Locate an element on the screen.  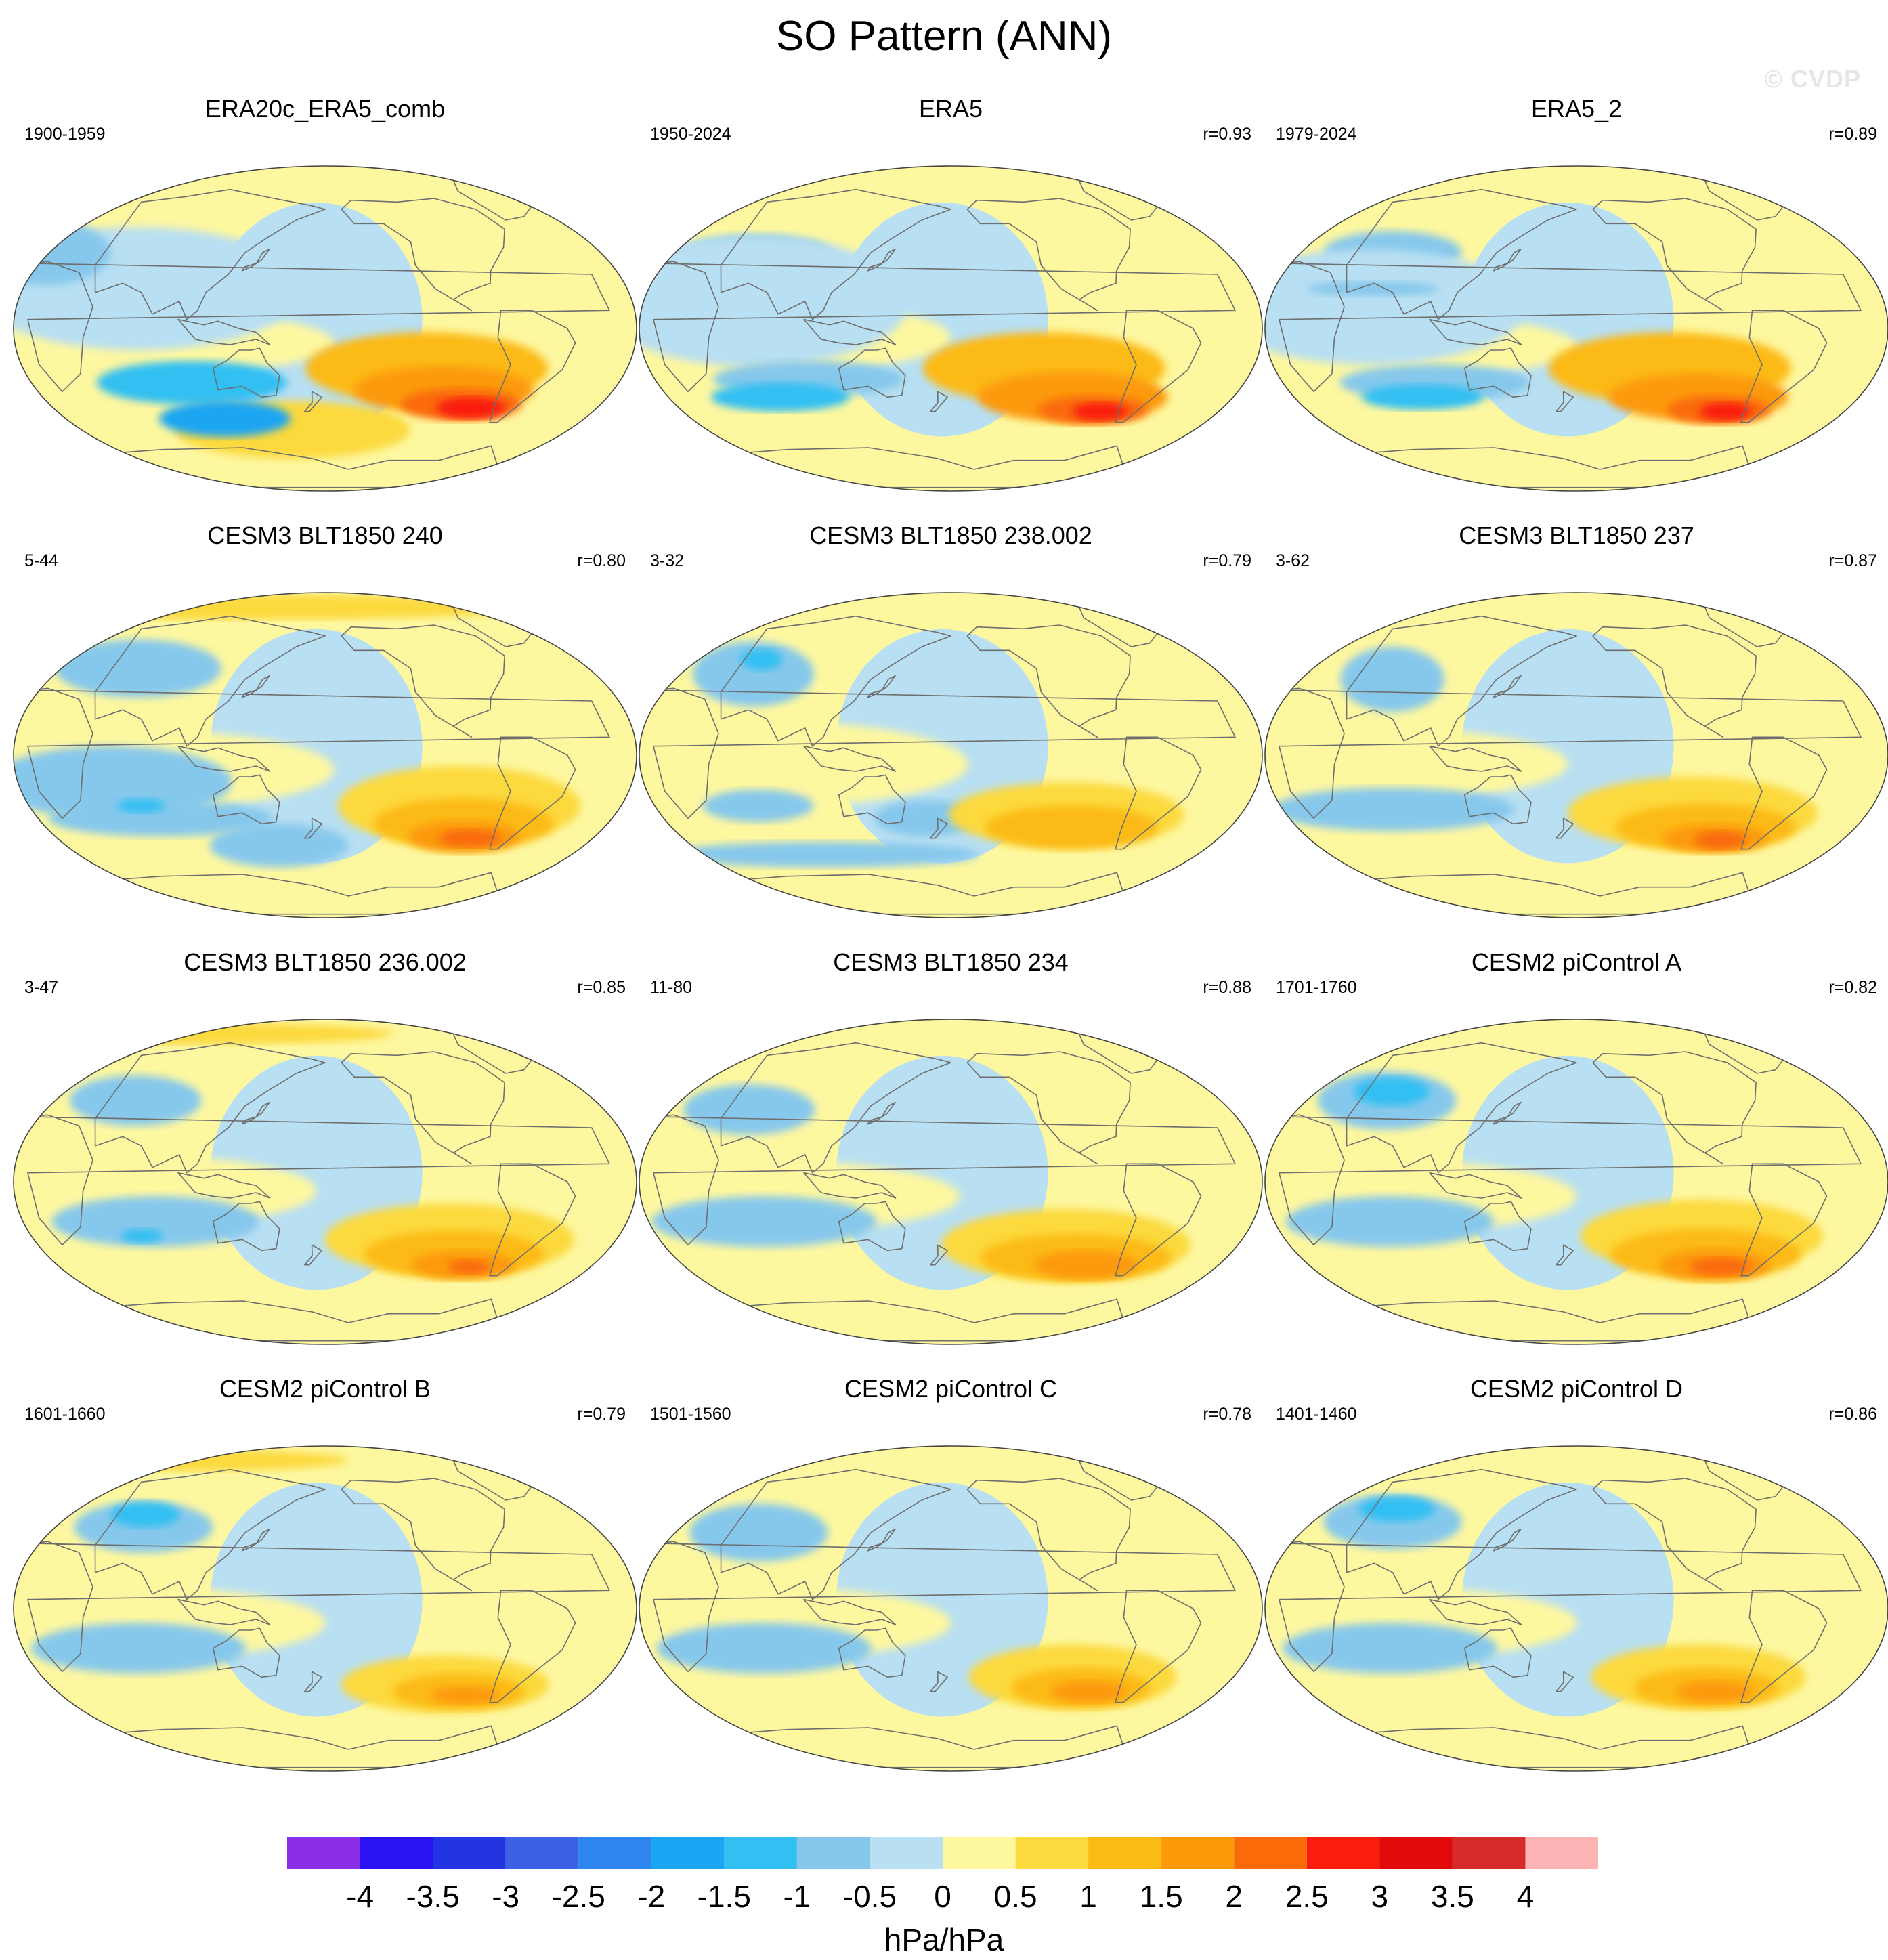
panel-title: ERA5_2 is located at coordinates (1577, 109).